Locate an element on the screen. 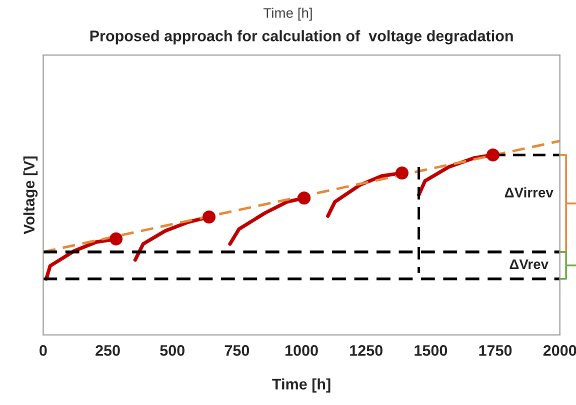 This screenshot has width=576, height=405. annotation: ΔVirrev is located at coordinates (529, 192).